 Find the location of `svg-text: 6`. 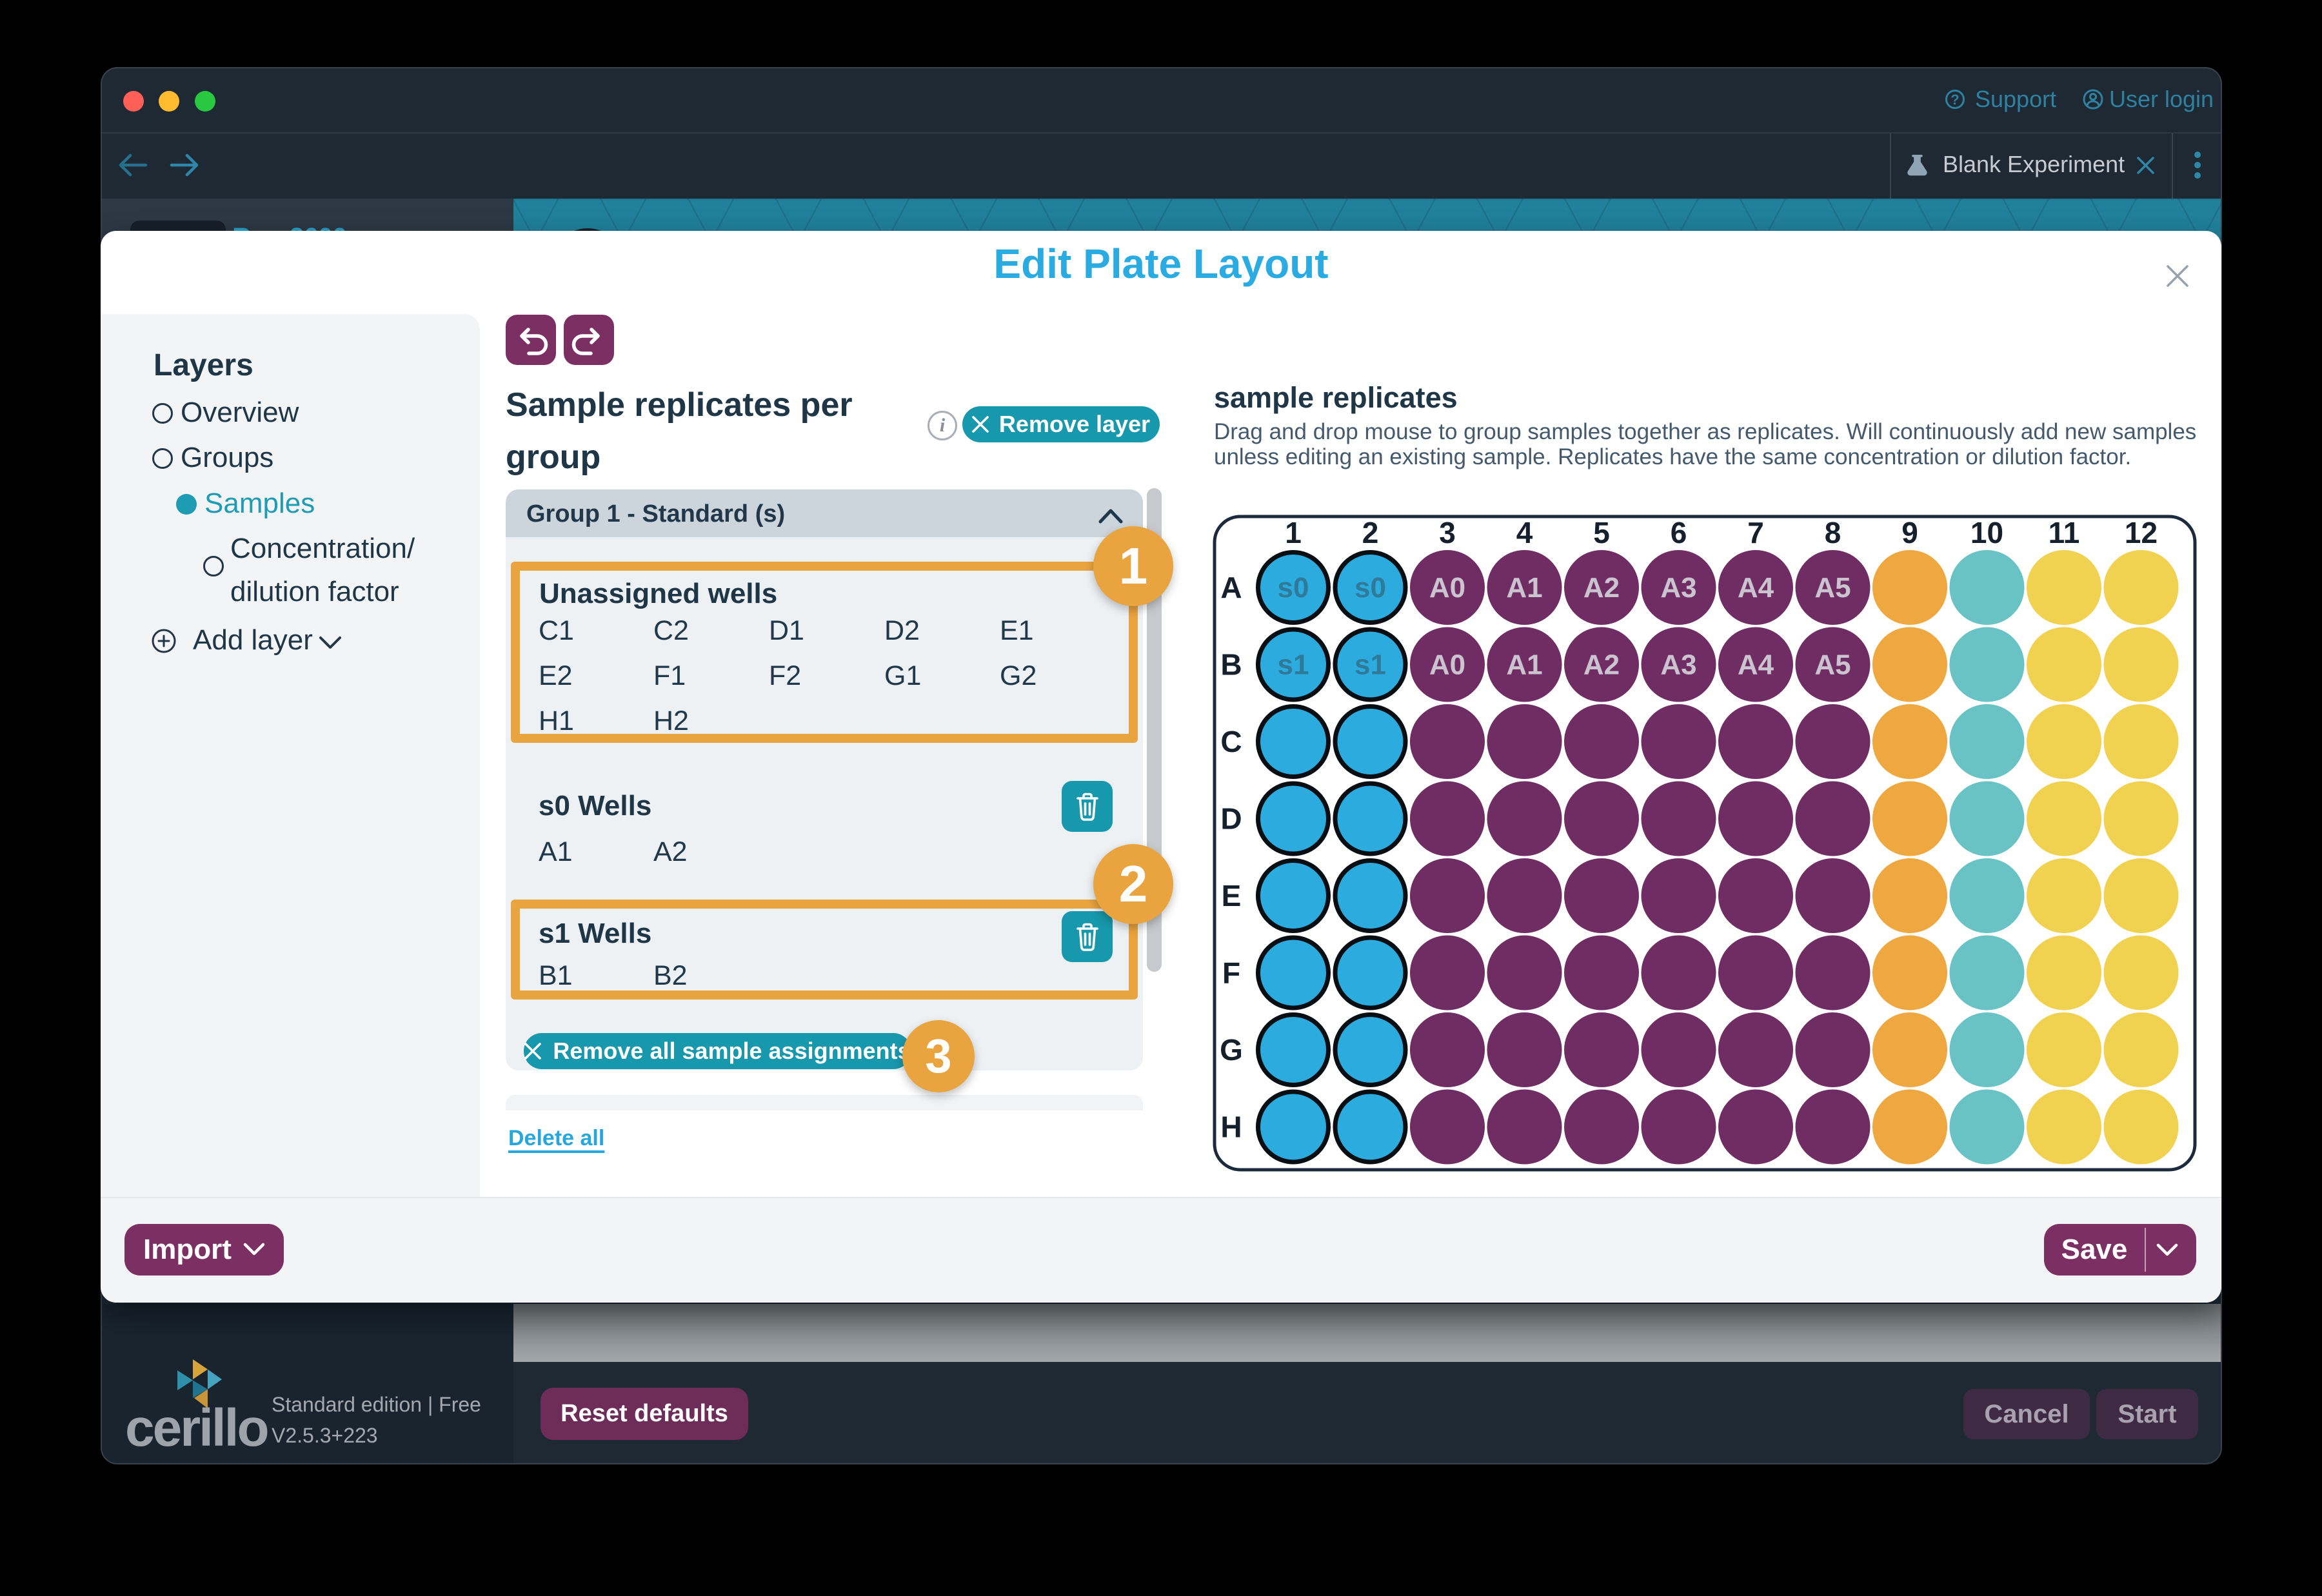

svg-text: 6 is located at coordinates (1679, 532).